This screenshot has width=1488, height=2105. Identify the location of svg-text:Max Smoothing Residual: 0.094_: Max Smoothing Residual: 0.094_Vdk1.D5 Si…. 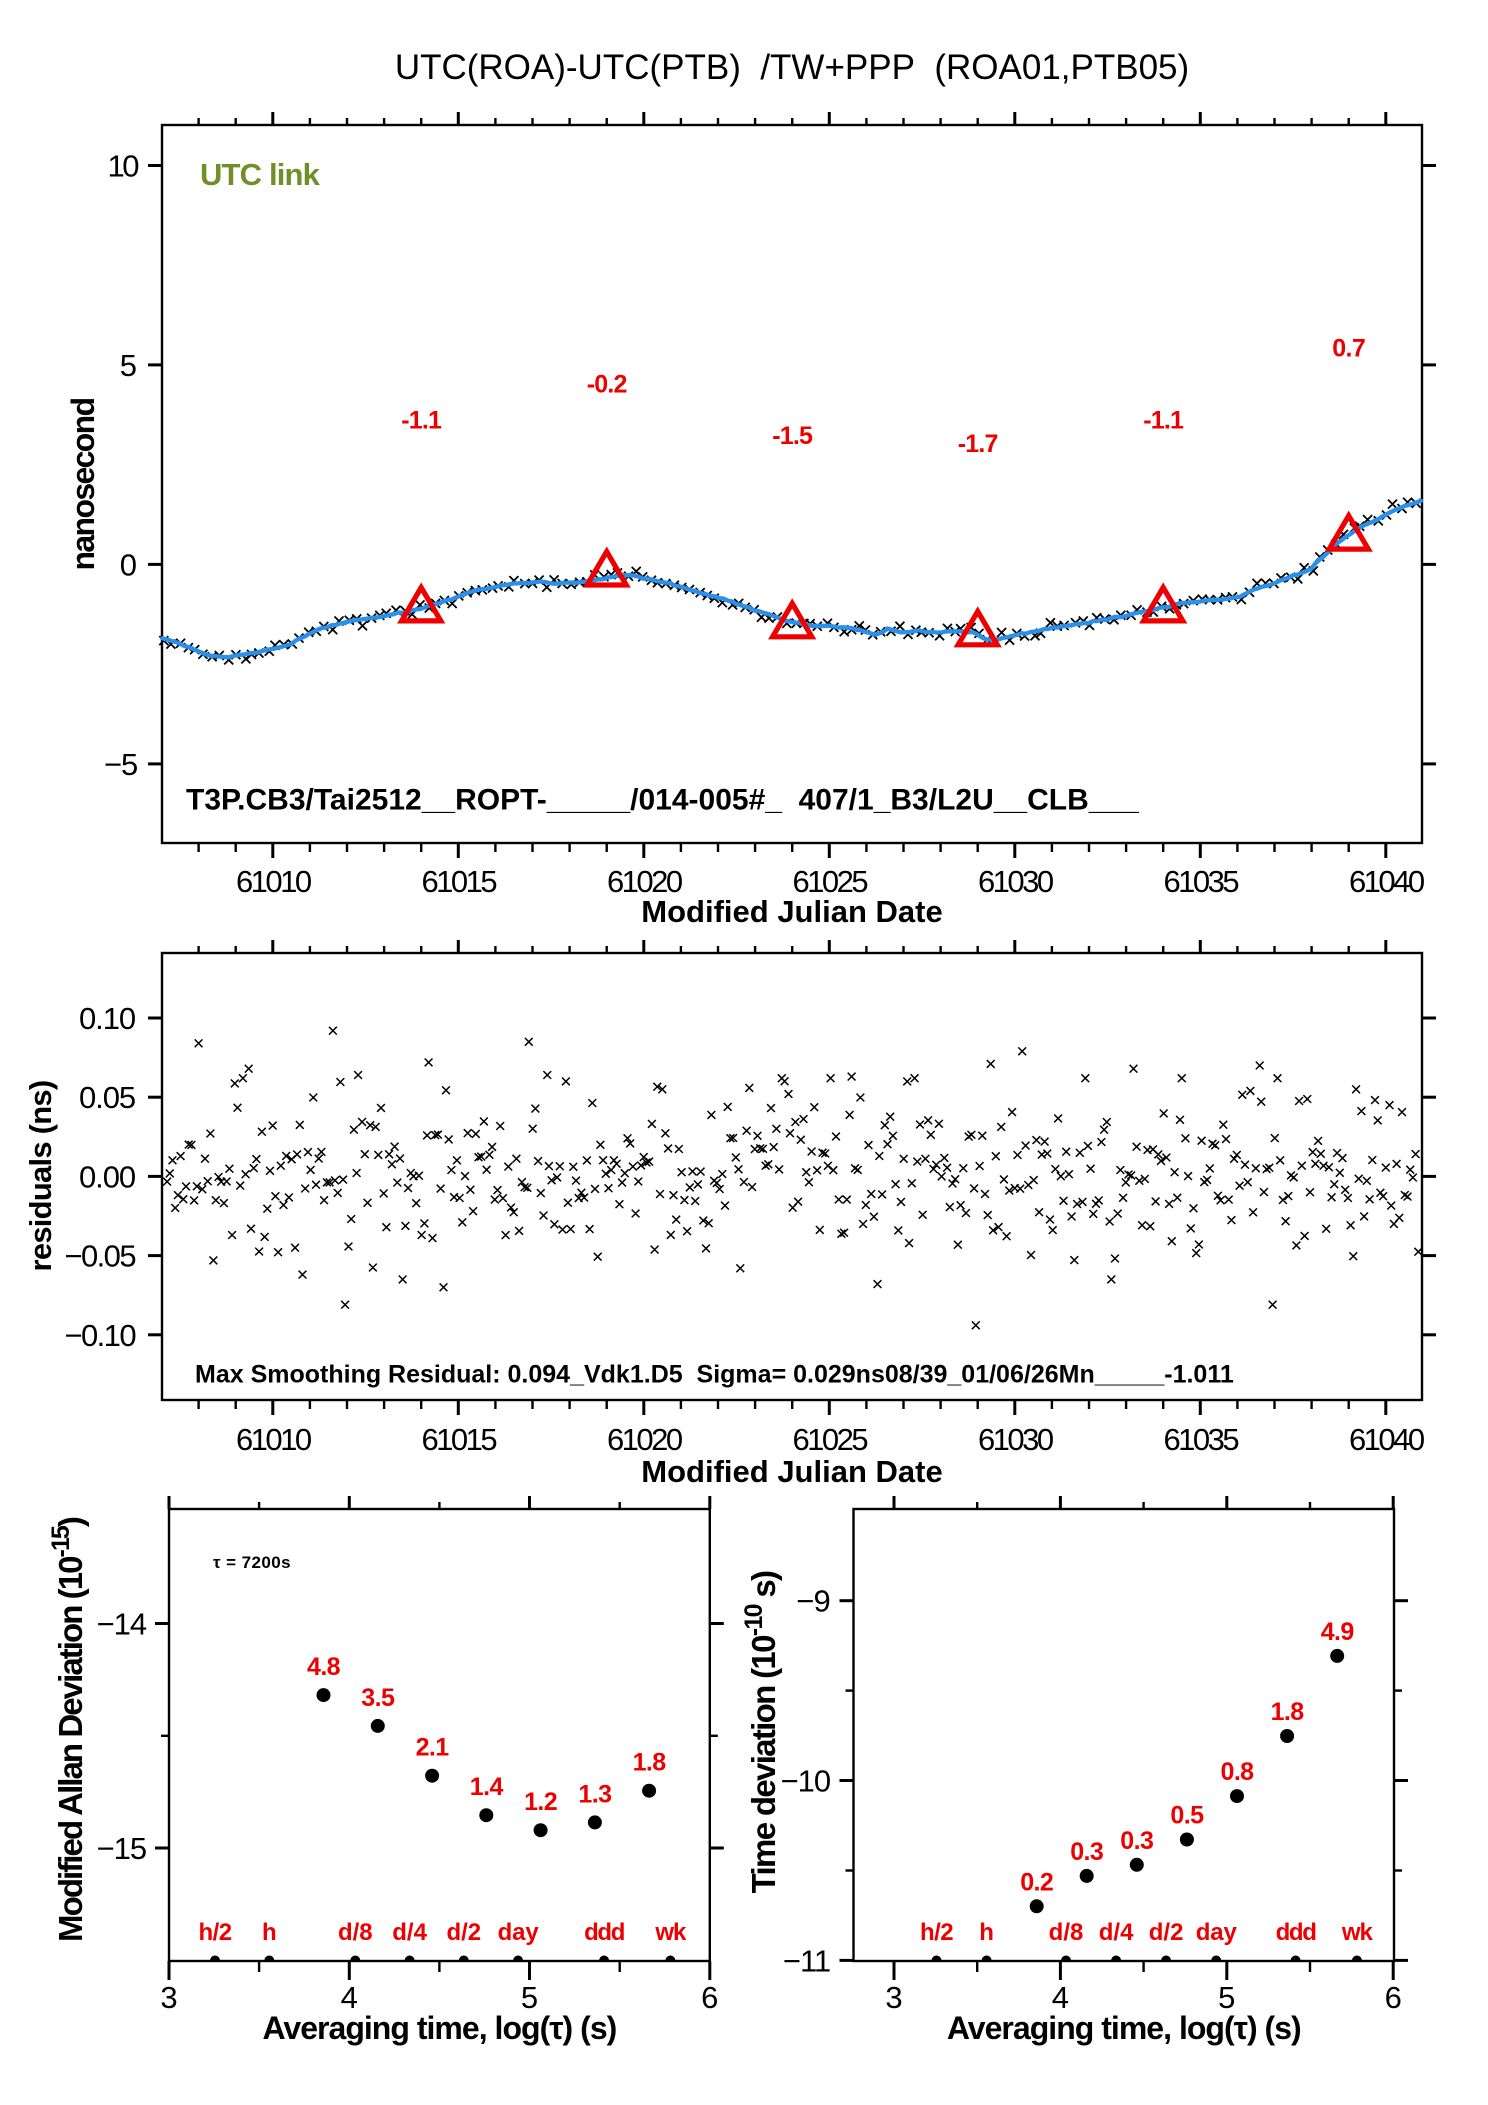
(714, 1375).